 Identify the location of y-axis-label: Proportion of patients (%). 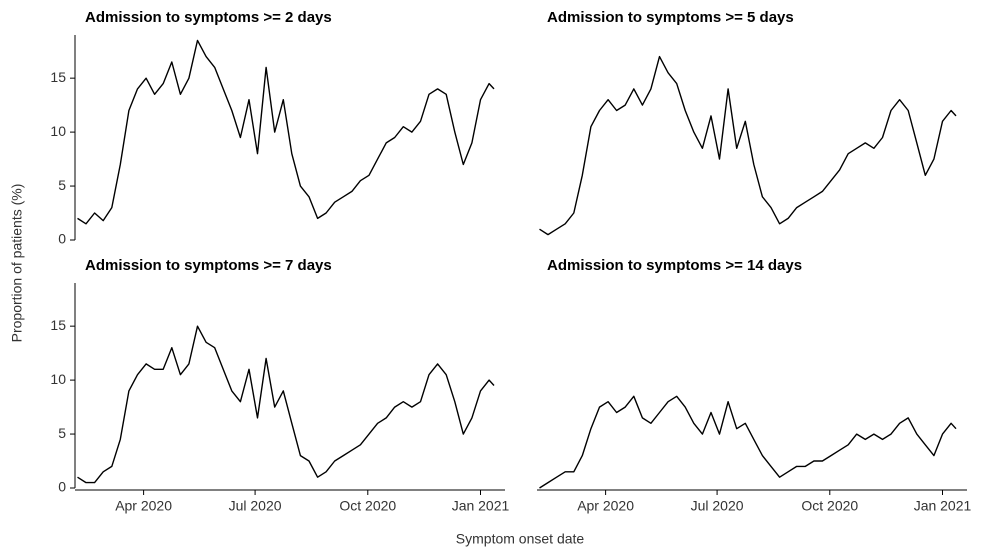
(17, 263).